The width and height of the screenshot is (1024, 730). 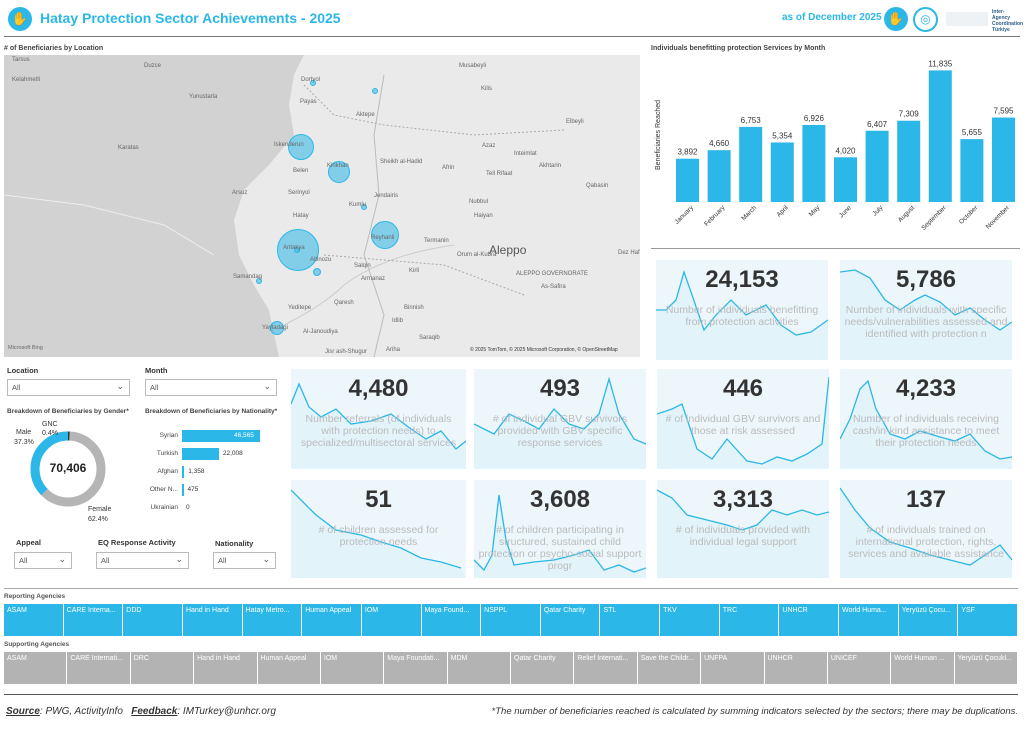 What do you see at coordinates (375, 91) in the screenshot?
I see `bubble-hassa` at bounding box center [375, 91].